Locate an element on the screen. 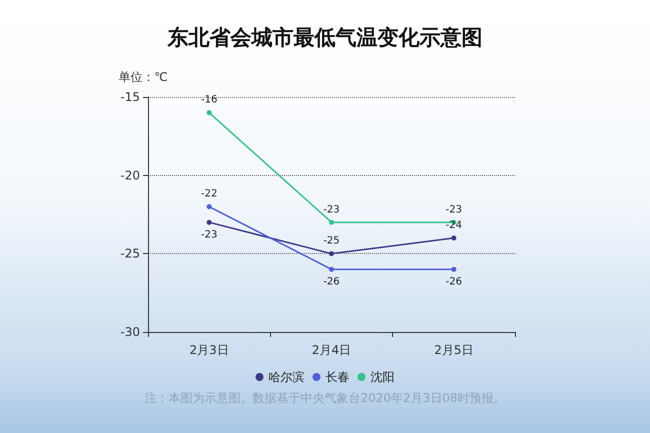  data-label: -25 is located at coordinates (331, 241).